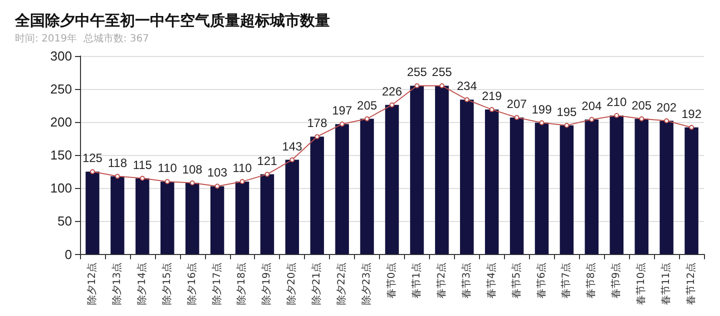 This screenshot has height=316, width=720. What do you see at coordinates (242, 284) in the screenshot?
I see `x-tick-label: 除夕18点` at bounding box center [242, 284].